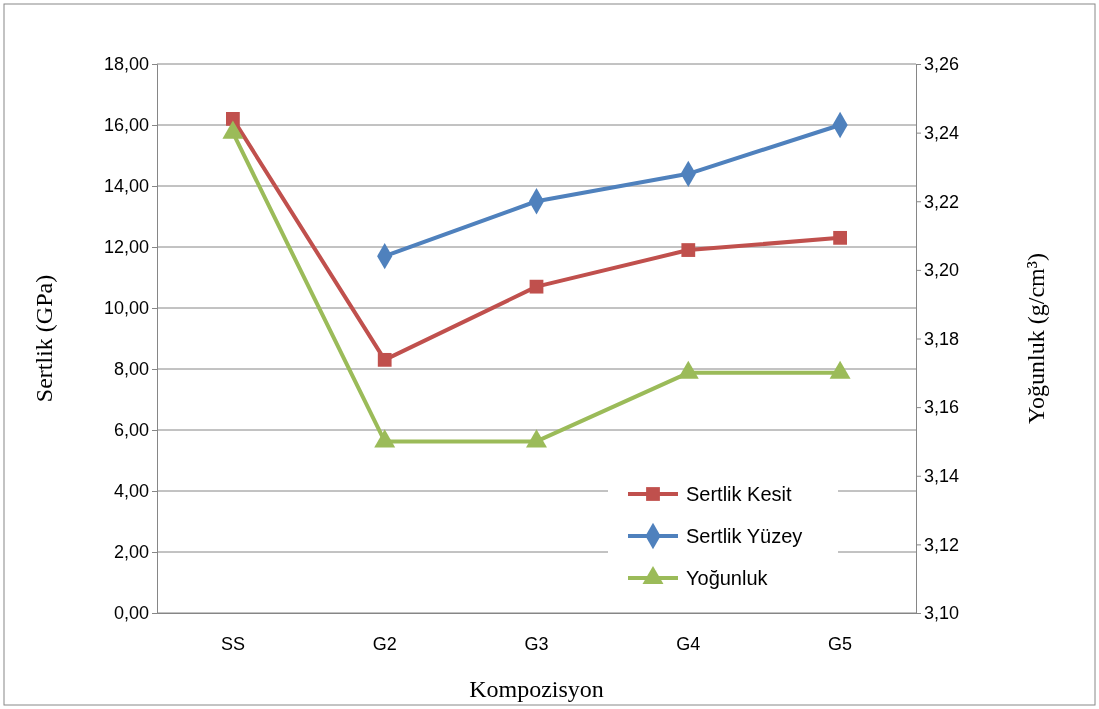 This screenshot has height=709, width=1099. What do you see at coordinates (739, 494) in the screenshot?
I see `legend-label: Sertlik Kesit` at bounding box center [739, 494].